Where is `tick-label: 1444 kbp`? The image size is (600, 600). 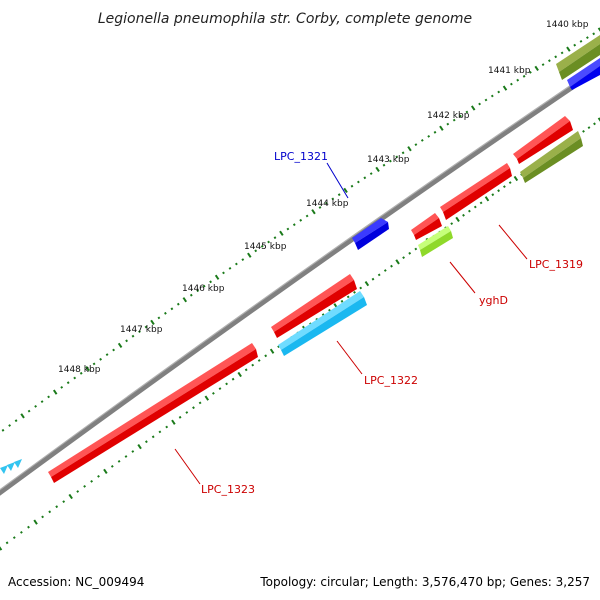 tick-label: 1444 kbp is located at coordinates (327, 204).